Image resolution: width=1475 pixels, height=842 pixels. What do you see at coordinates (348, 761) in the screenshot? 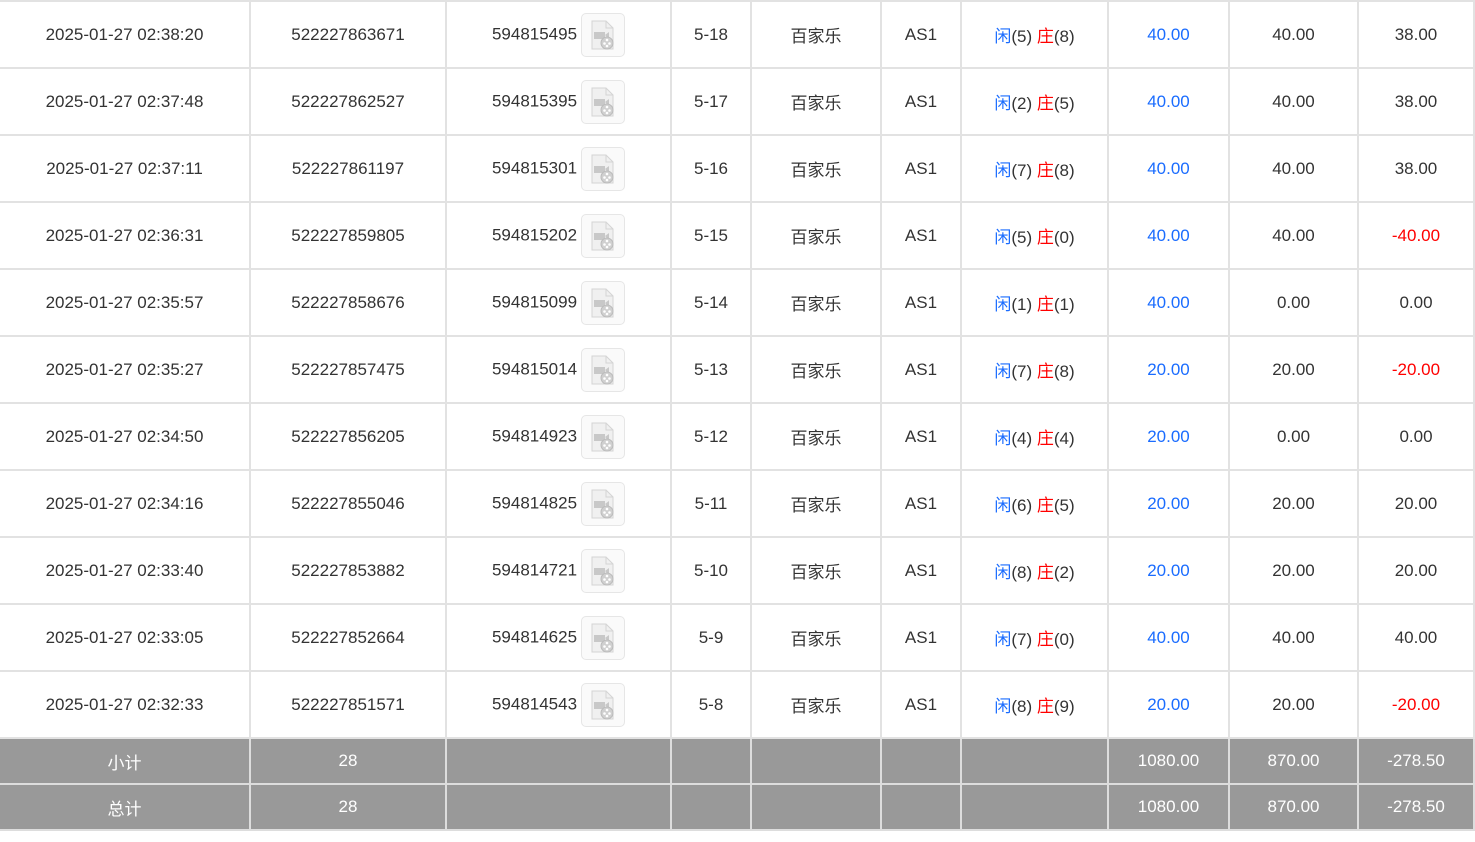
I see `subtotal-count: 28` at bounding box center [348, 761].